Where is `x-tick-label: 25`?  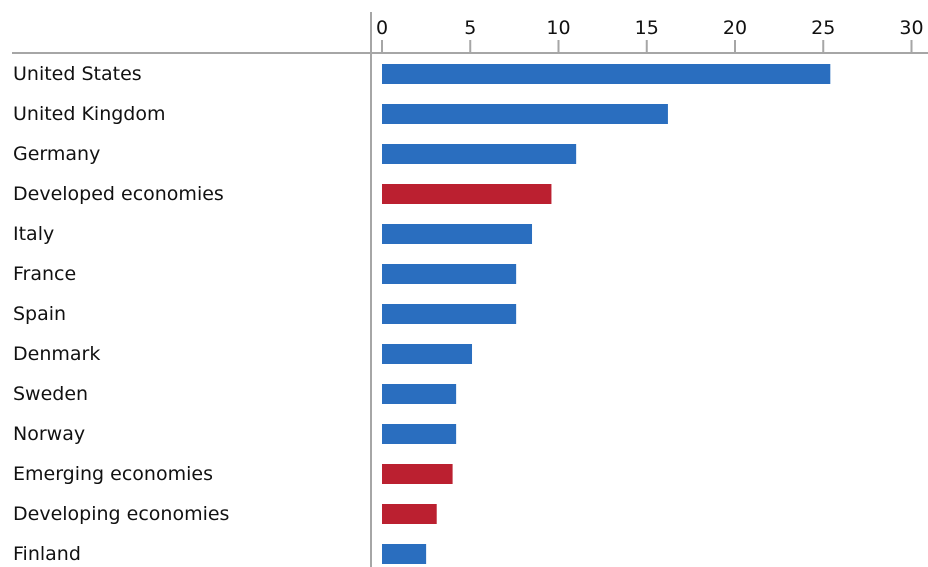 x-tick-label: 25 is located at coordinates (823, 28).